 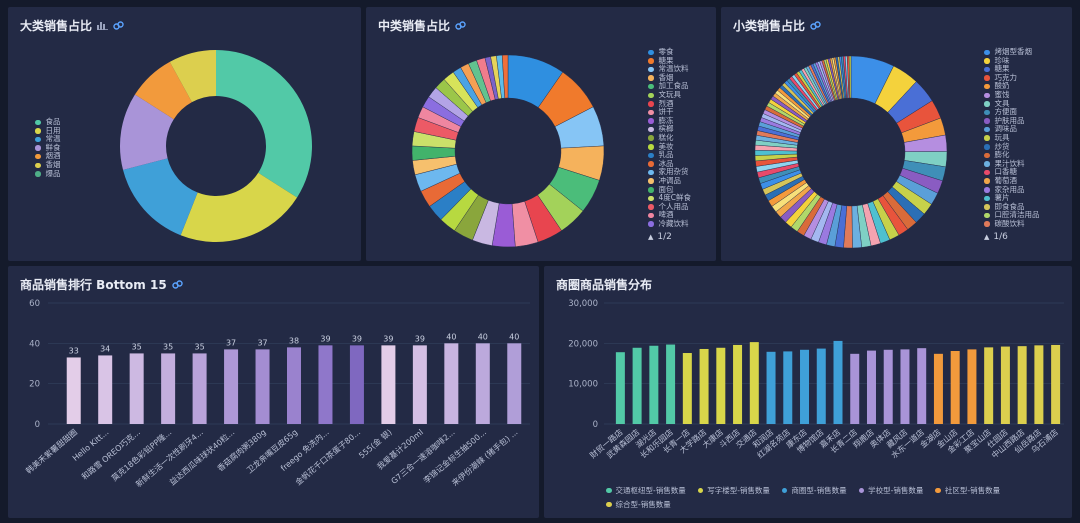 What do you see at coordinates (669, 112) in the screenshot?
I see `legend-item: 饼干` at bounding box center [669, 112].